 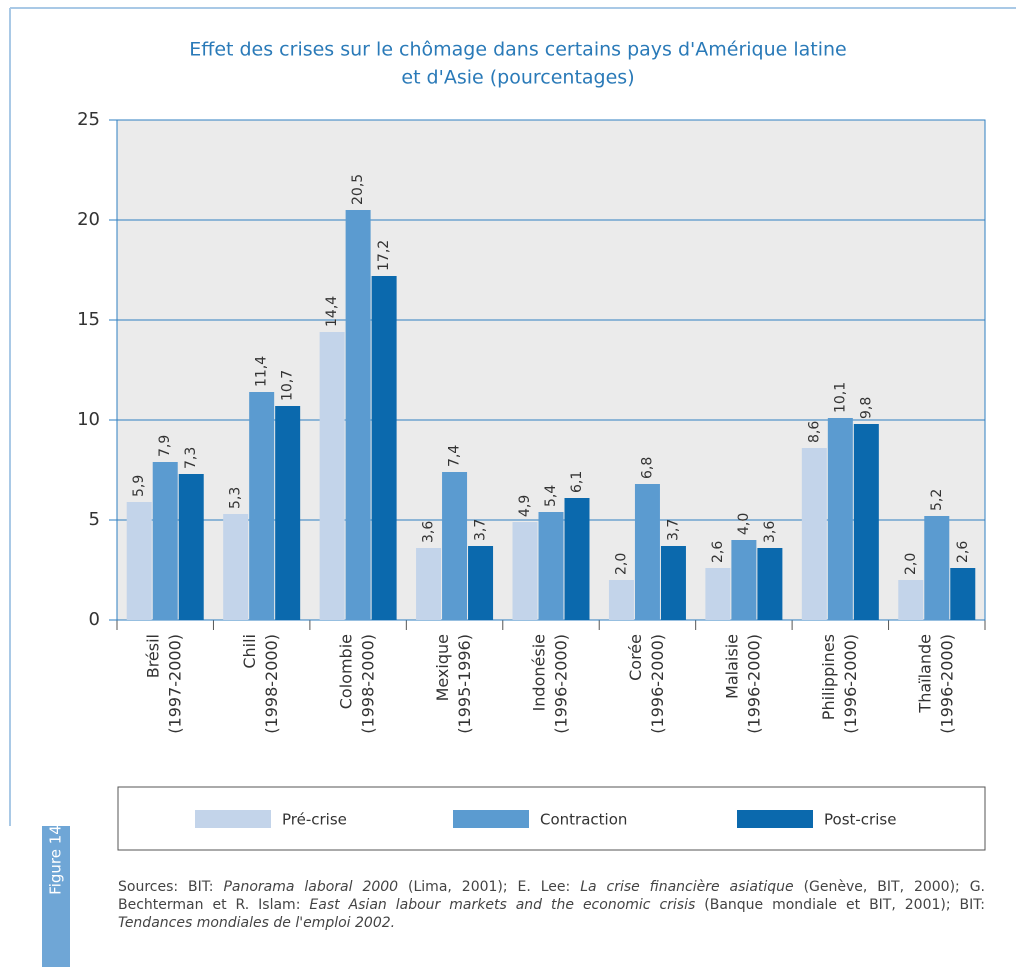 What do you see at coordinates (442, 667) in the screenshot?
I see `x-tick-label: Mexique` at bounding box center [442, 667].